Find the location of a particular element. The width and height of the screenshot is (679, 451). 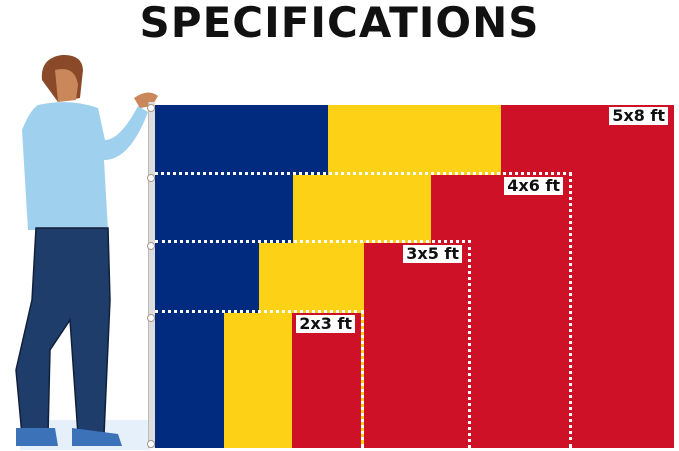

size-label-5x8: 5x8 ft is located at coordinates (638, 116).